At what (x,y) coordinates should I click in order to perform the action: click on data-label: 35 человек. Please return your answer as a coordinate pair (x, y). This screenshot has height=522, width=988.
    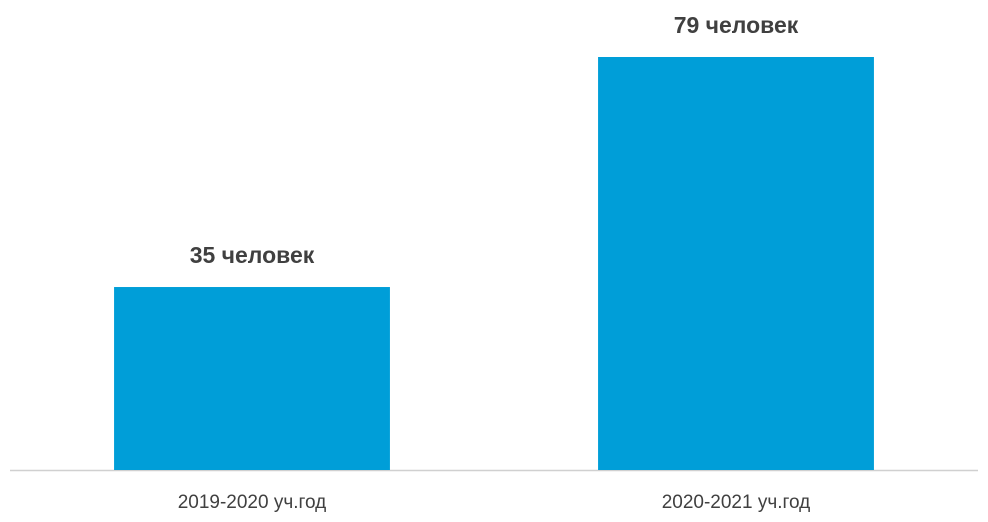
    Looking at the image, I should click on (252, 255).